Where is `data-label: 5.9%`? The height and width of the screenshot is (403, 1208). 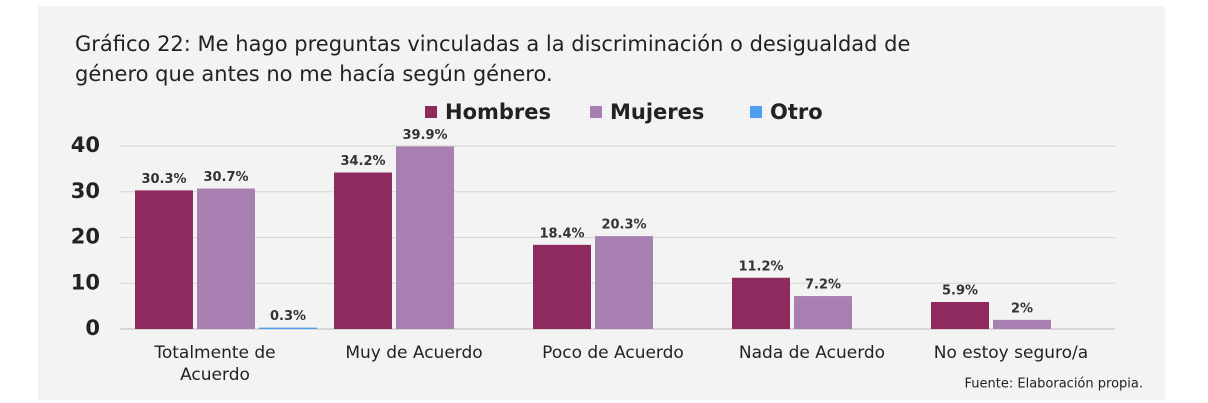
data-label: 5.9% is located at coordinates (960, 291).